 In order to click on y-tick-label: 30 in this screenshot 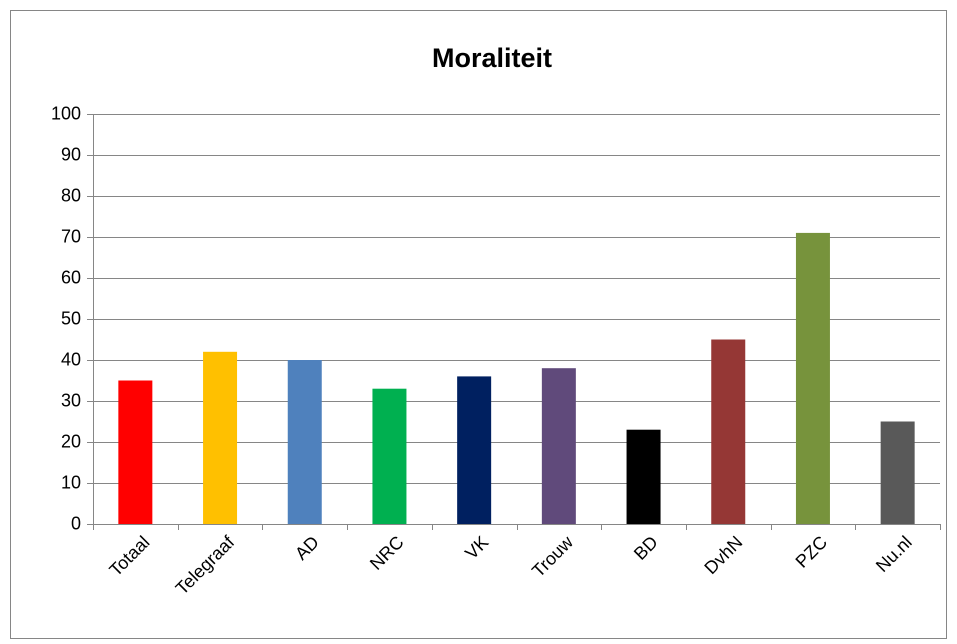, I will do `click(71, 400)`.